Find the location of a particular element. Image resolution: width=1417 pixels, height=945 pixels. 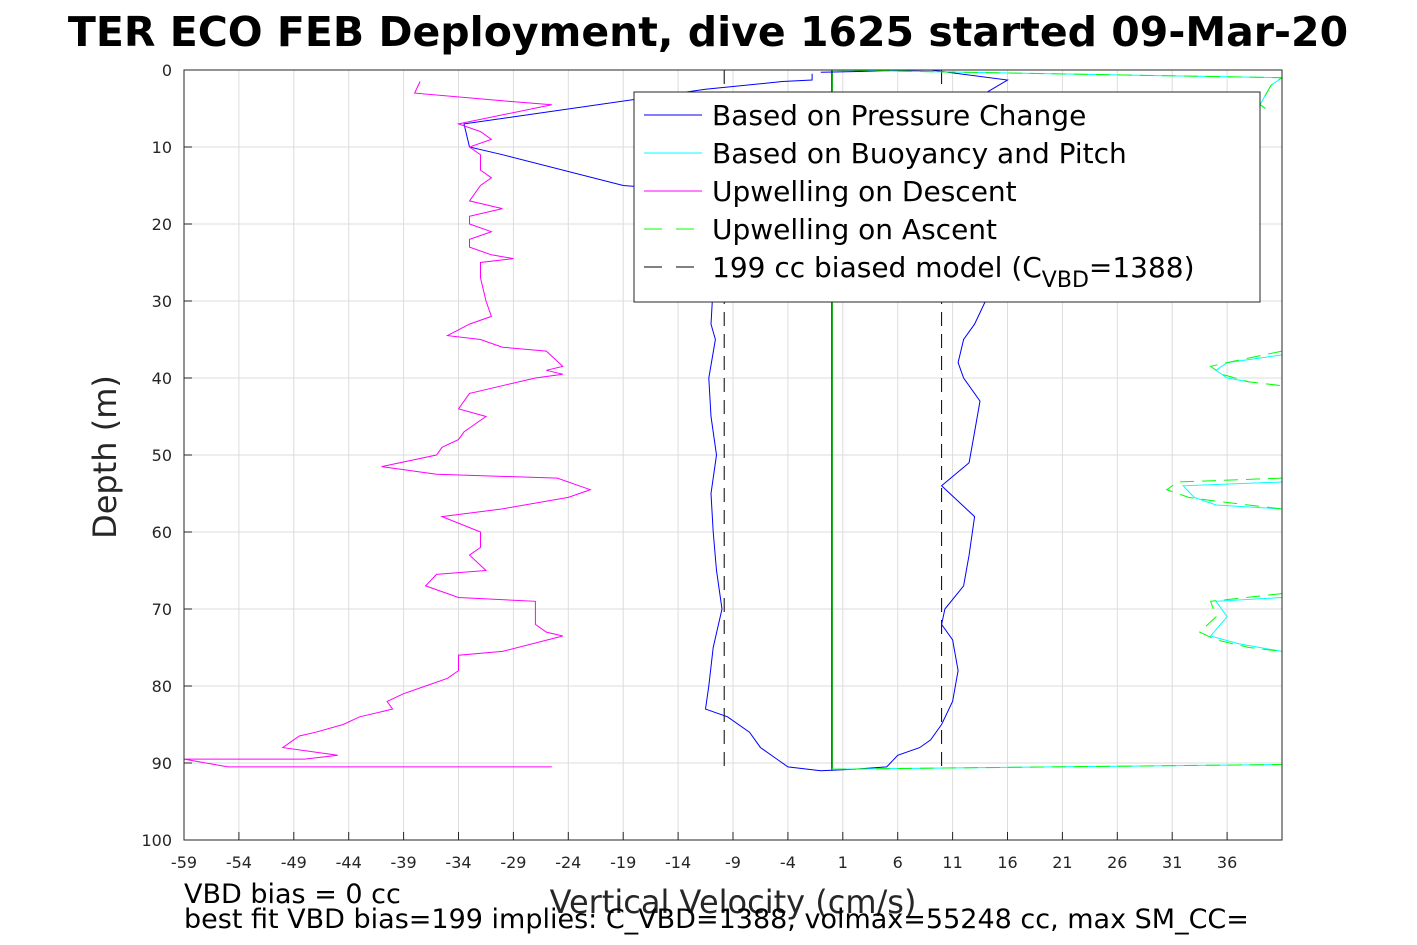

legend-label: Based on Buoyancy and Pitch is located at coordinates (919, 153).